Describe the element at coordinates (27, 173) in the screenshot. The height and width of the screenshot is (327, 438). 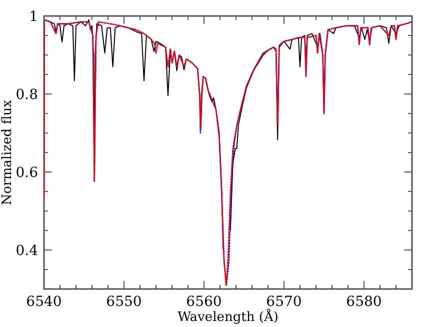
I see `y-tick-label: 0.6` at that location.